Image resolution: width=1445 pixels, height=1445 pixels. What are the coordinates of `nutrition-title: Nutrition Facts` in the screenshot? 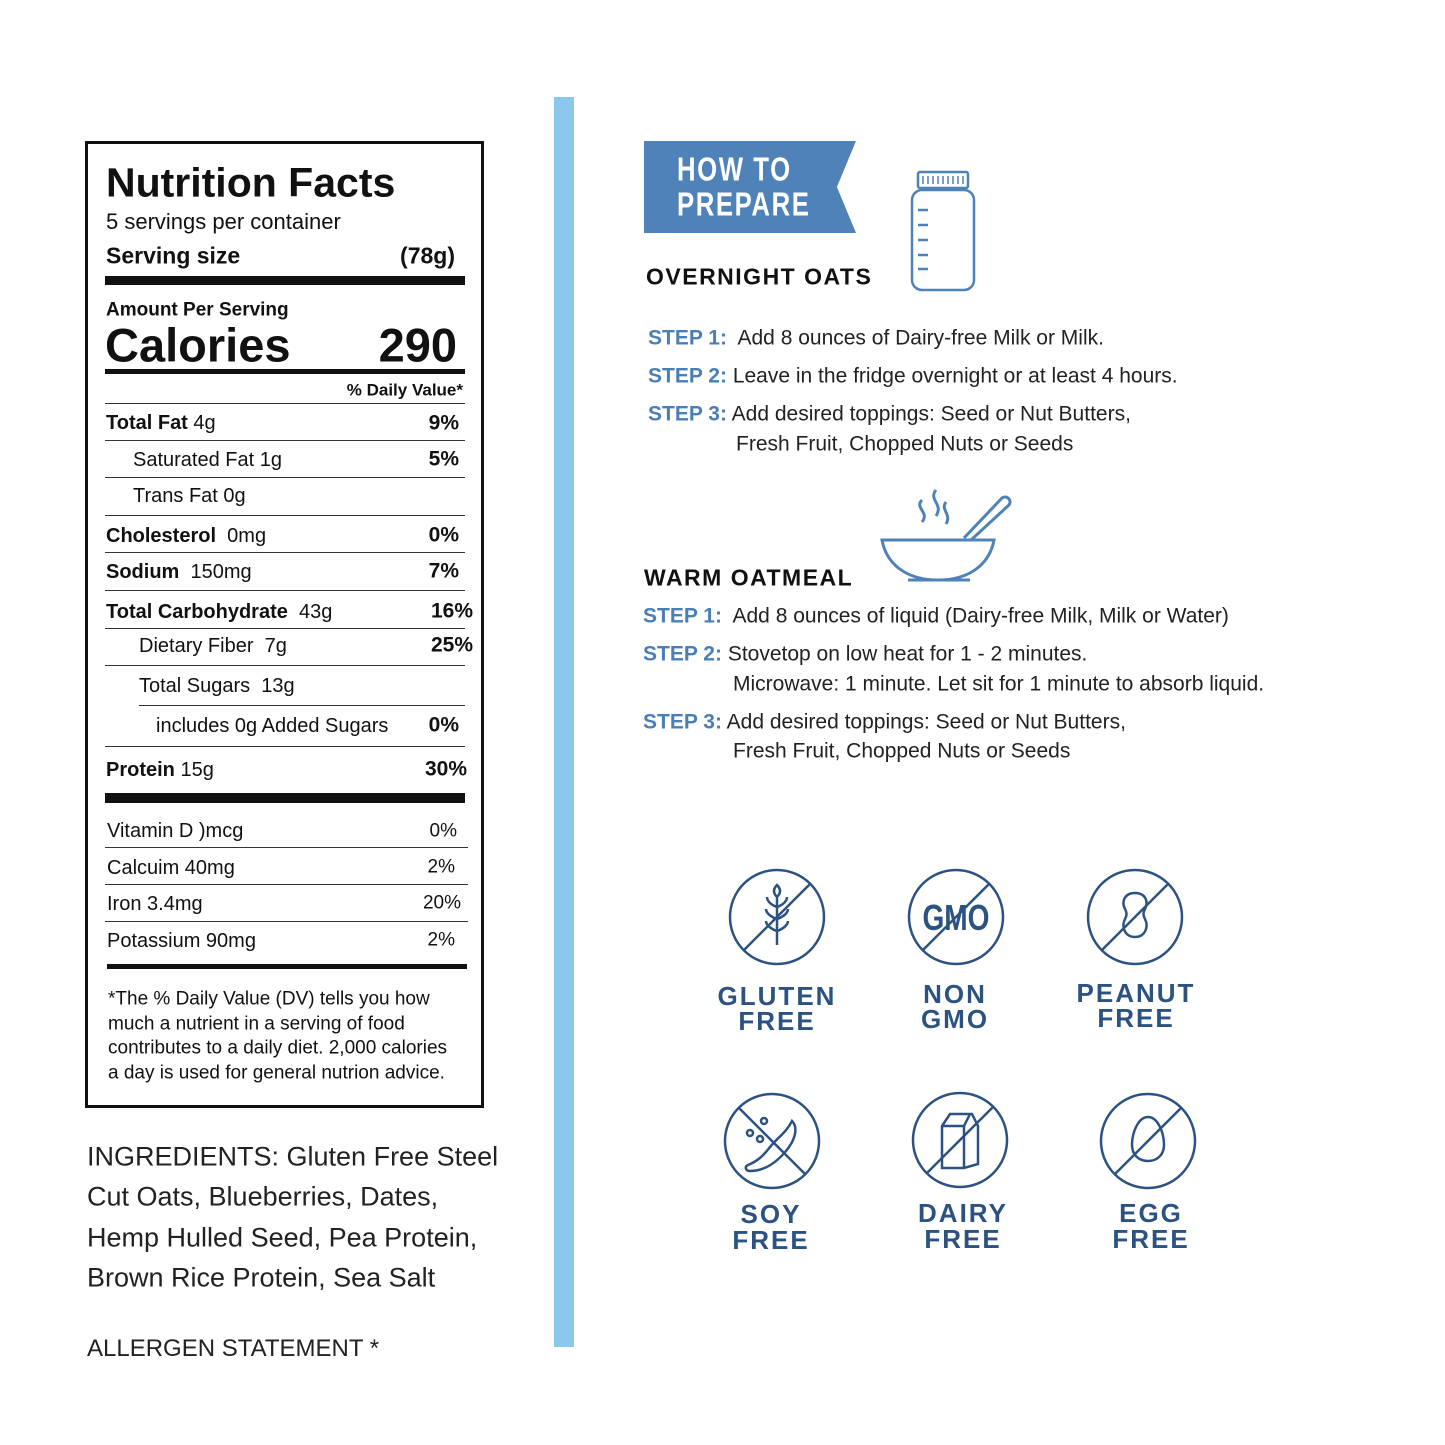 It's located at (251, 182).